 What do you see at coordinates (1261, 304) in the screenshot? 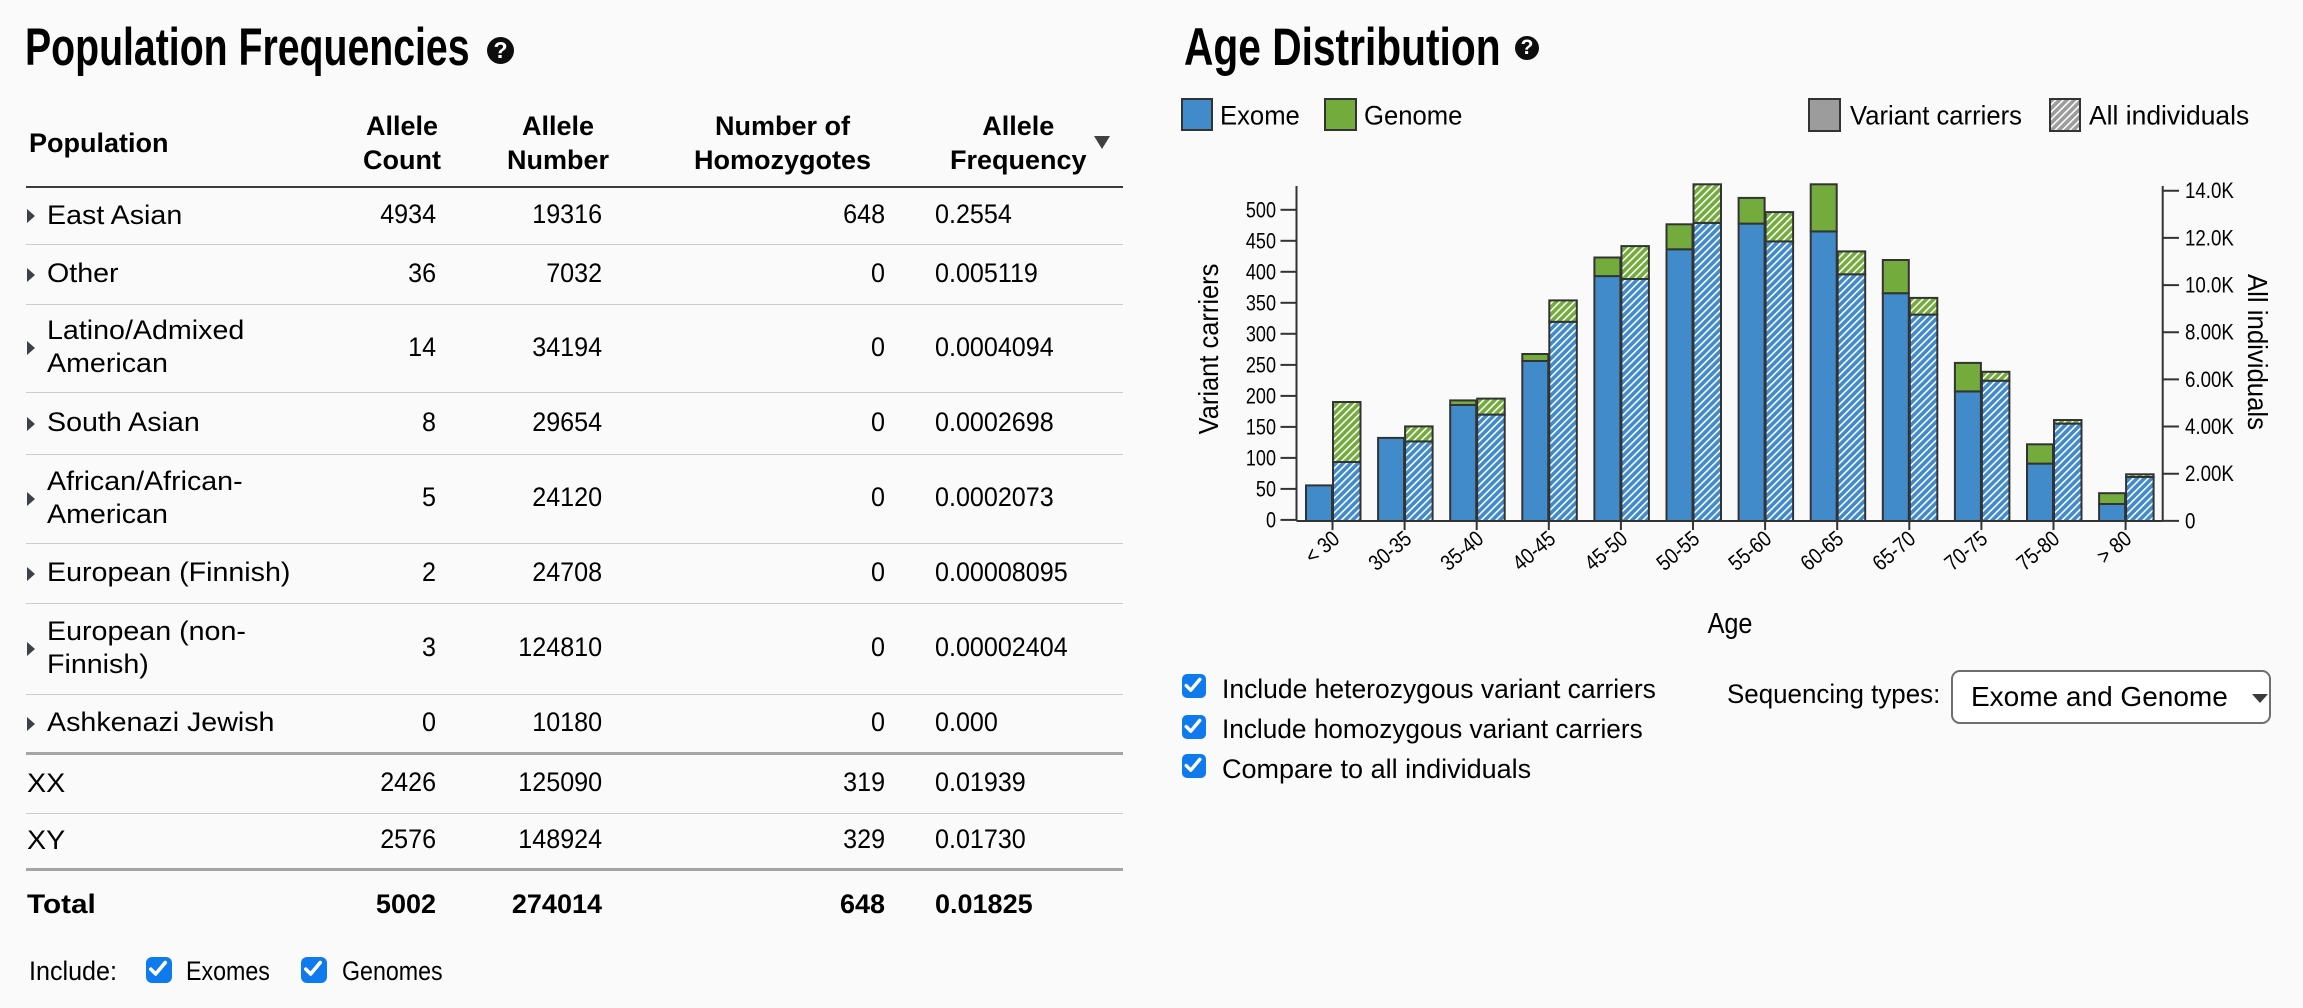
I see `svg-text: 350` at bounding box center [1261, 304].